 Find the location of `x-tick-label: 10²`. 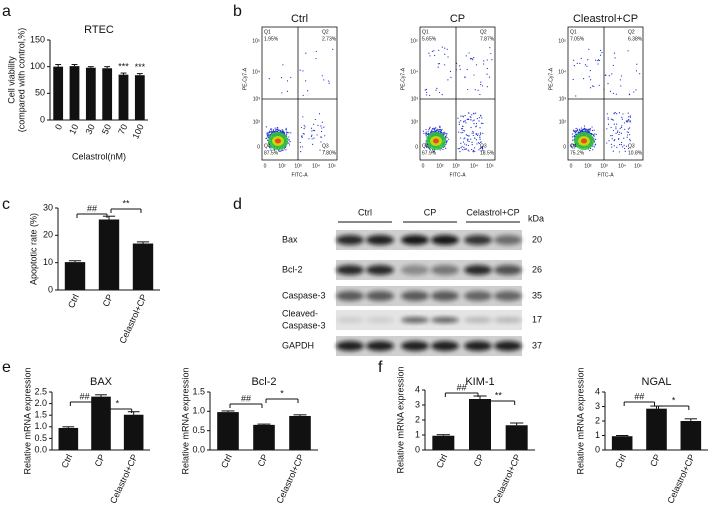

x-tick-label: 10² is located at coordinates (282, 166).